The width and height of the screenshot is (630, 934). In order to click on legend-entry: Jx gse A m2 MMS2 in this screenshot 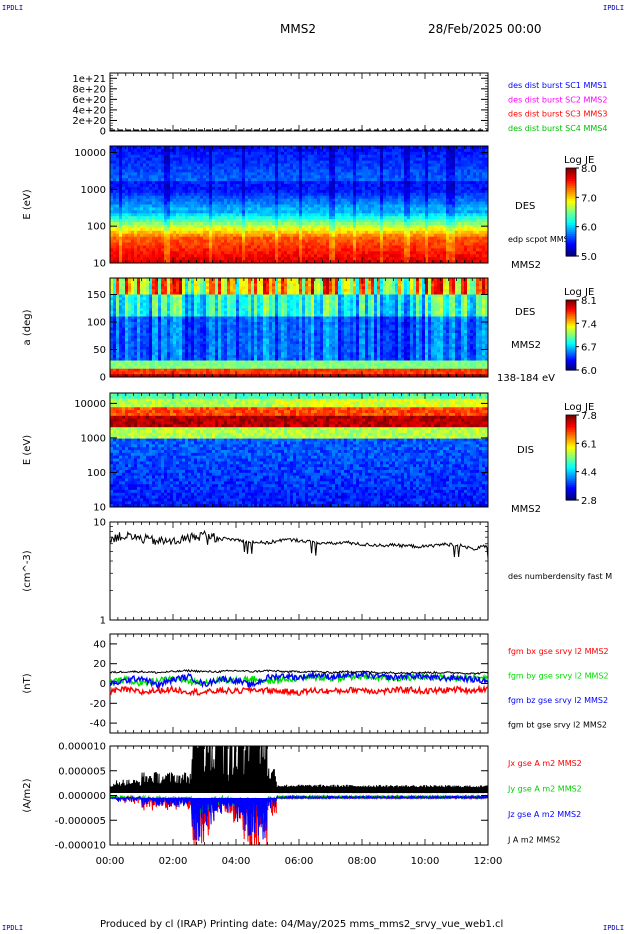, I will do `click(544, 763)`.